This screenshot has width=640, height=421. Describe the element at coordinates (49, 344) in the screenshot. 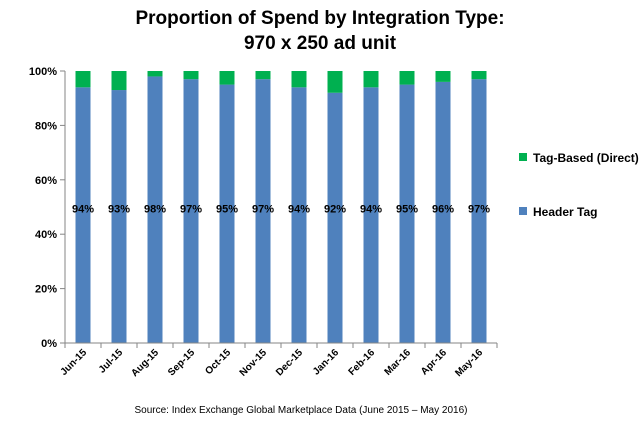

I see `y-tick-label: 0%` at that location.